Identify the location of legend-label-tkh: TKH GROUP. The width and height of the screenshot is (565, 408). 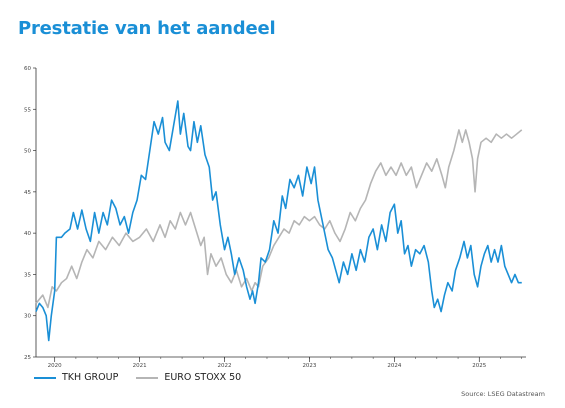
(90, 377).